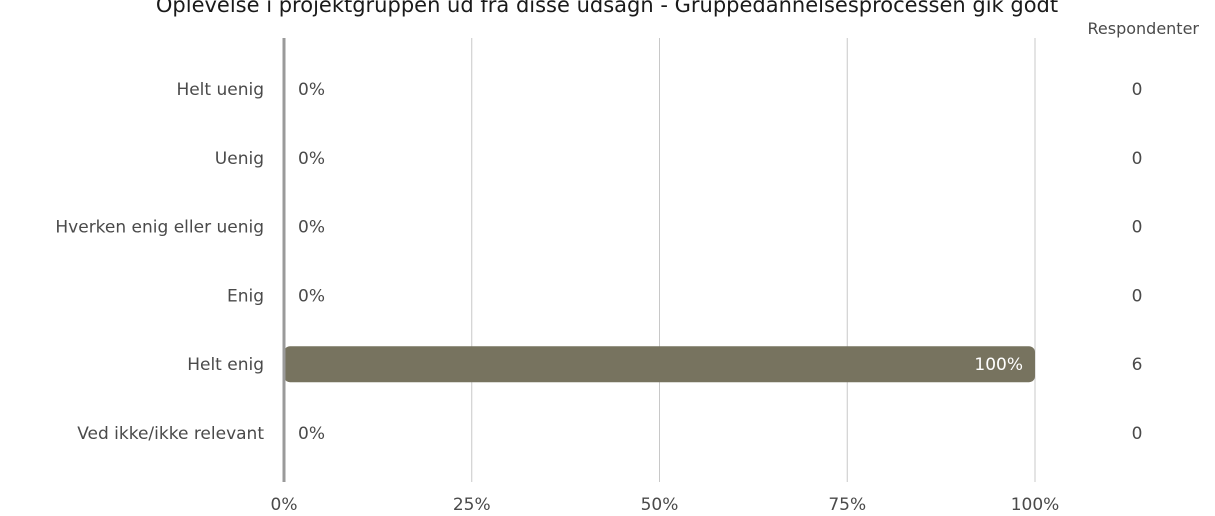  Describe the element at coordinates (1144, 28) in the screenshot. I see `respondents-header: Respondenter` at that location.